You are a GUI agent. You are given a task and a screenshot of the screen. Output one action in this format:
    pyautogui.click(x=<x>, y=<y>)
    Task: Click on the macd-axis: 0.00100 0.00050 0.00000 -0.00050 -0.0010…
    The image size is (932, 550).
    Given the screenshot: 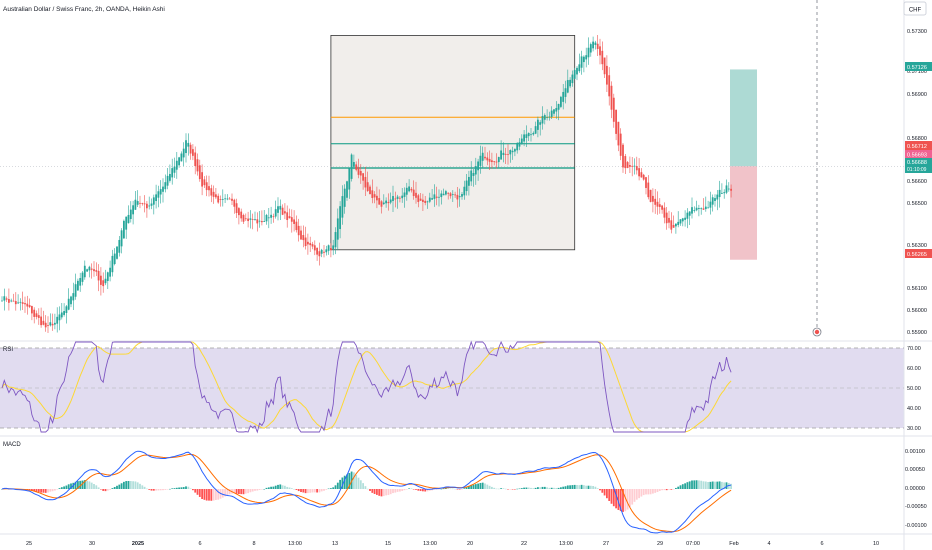 What is the action you would take?
    pyautogui.click(x=916, y=489)
    